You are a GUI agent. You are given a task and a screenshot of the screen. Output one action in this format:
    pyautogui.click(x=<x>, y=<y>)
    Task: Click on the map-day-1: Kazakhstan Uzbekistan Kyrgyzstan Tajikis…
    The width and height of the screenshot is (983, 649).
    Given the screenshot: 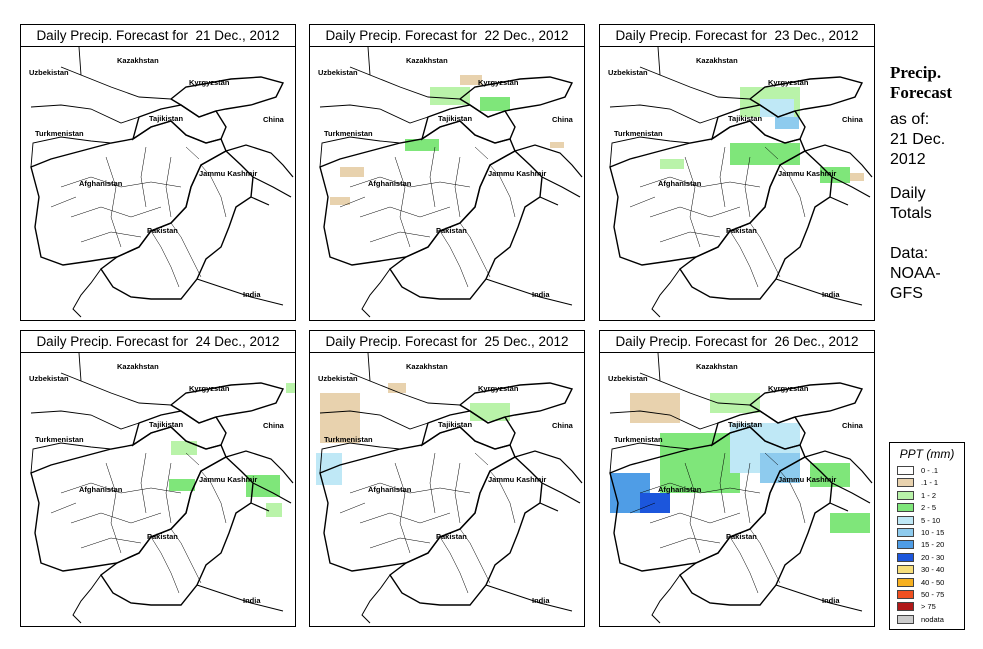 What is the action you would take?
    pyautogui.click(x=158, y=183)
    